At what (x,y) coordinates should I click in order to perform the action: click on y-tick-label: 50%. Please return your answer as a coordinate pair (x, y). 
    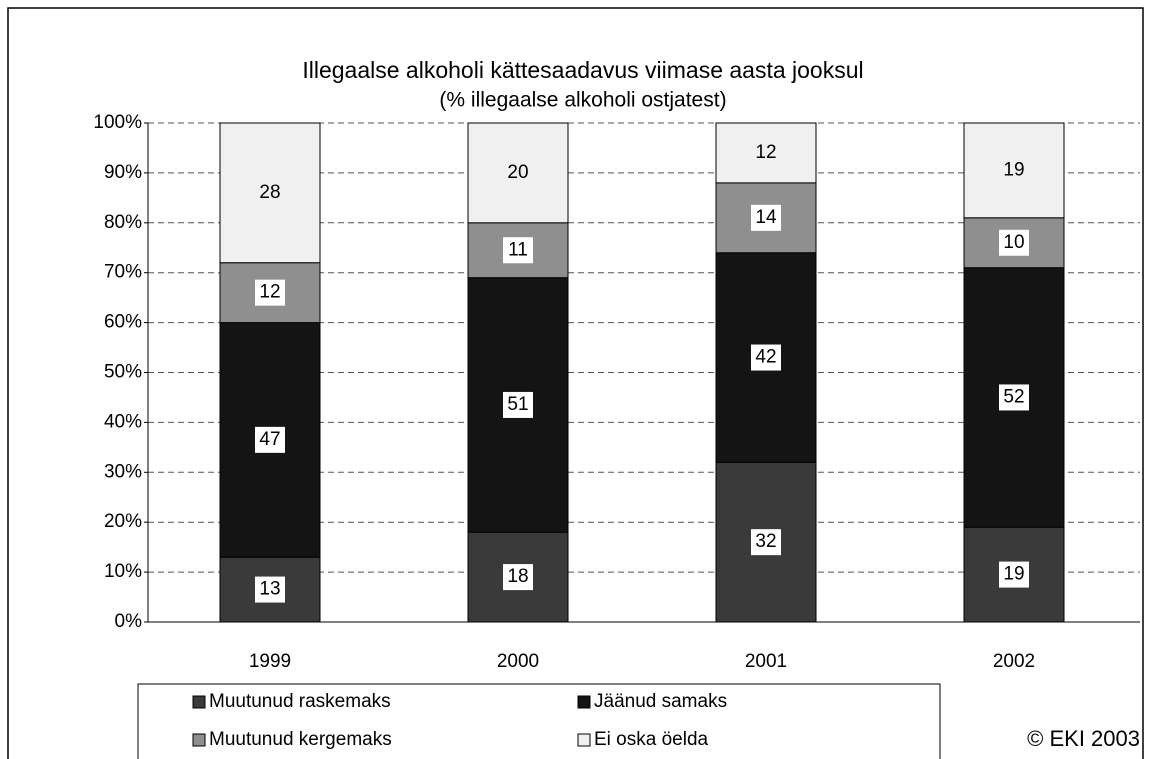
    Looking at the image, I should click on (123, 372).